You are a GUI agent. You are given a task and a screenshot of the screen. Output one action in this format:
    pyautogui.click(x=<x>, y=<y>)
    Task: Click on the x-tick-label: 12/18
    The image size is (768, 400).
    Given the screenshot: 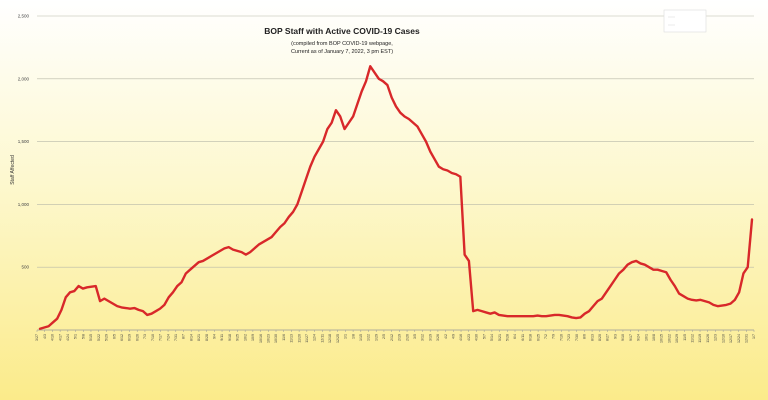 What is the action you would take?
    pyautogui.click(x=330, y=338)
    